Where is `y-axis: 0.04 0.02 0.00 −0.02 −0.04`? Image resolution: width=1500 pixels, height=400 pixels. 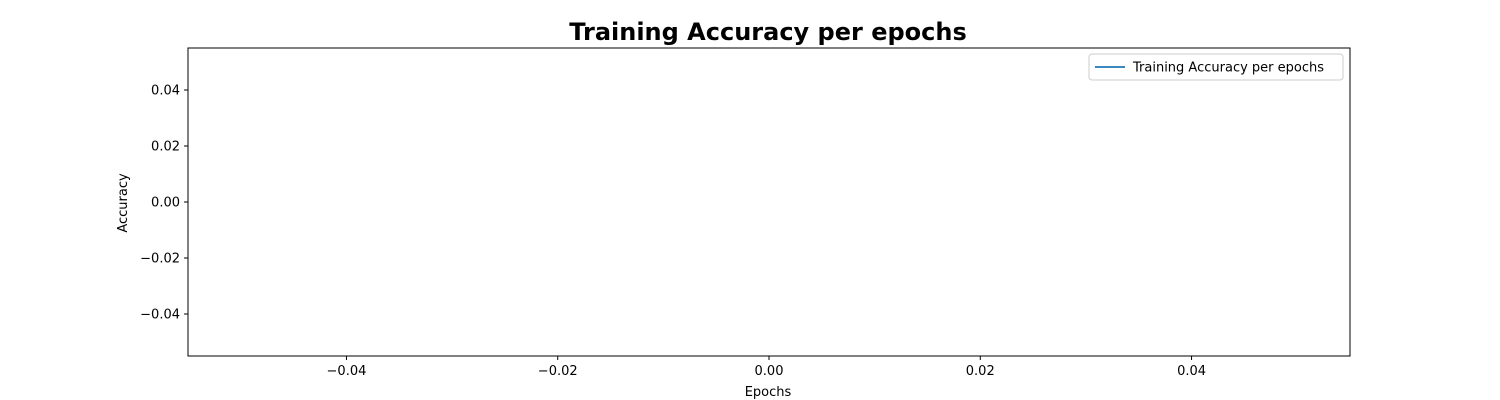
y-axis: 0.04 0.02 0.00 −0.02 −0.04 is located at coordinates (164, 203).